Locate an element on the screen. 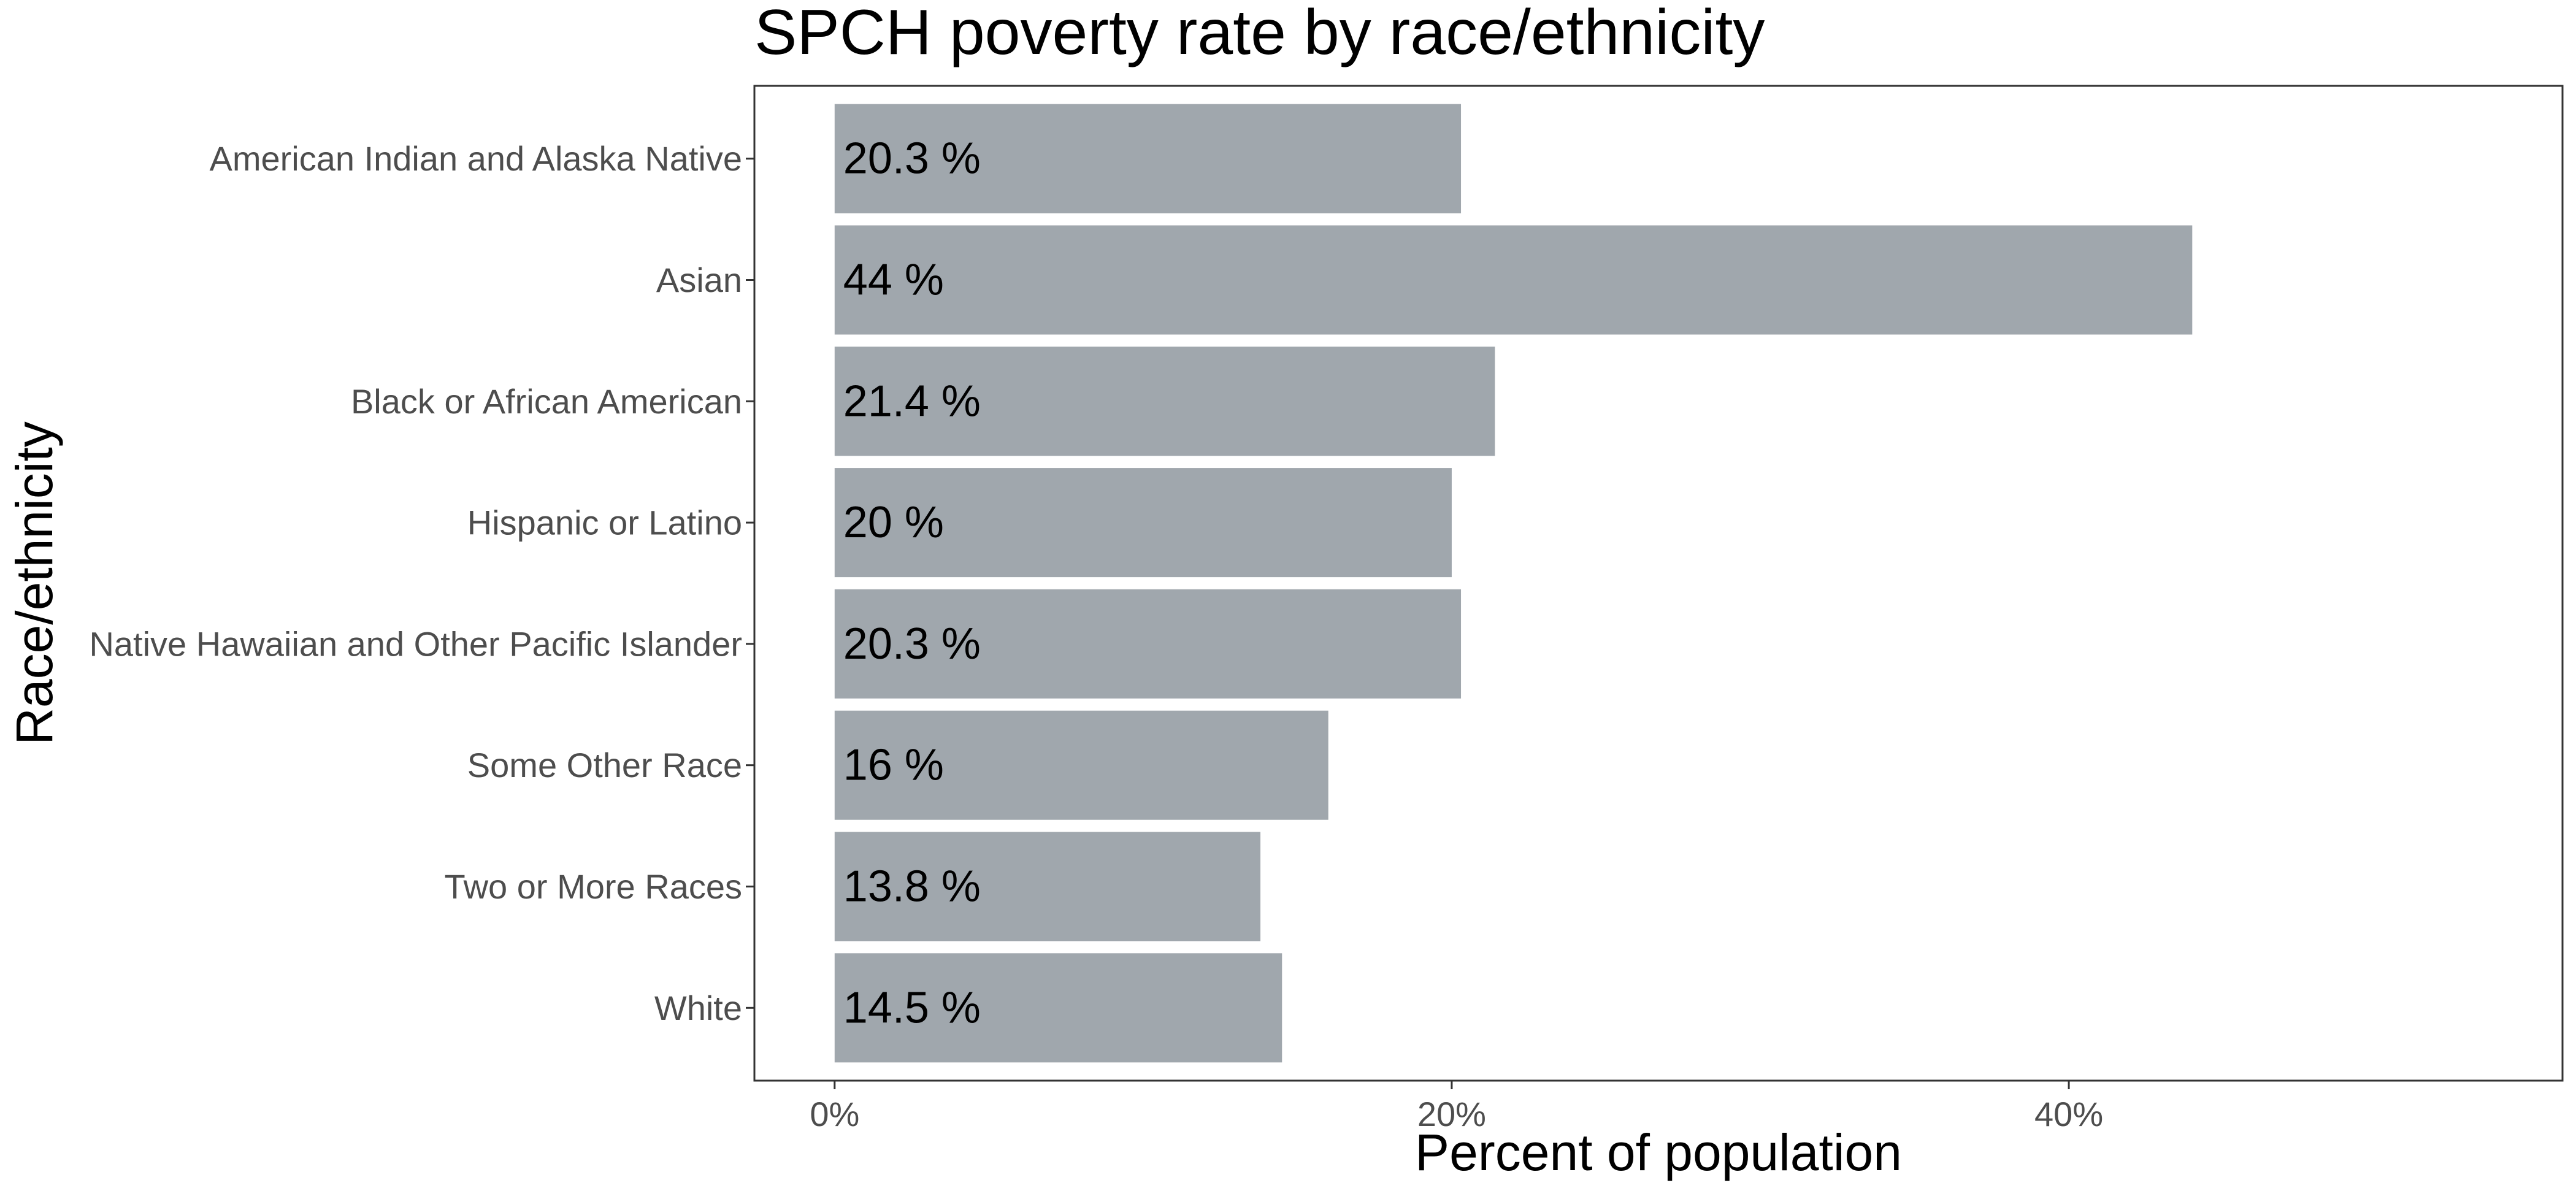  bar-data-label: 20 % is located at coordinates (893, 523).